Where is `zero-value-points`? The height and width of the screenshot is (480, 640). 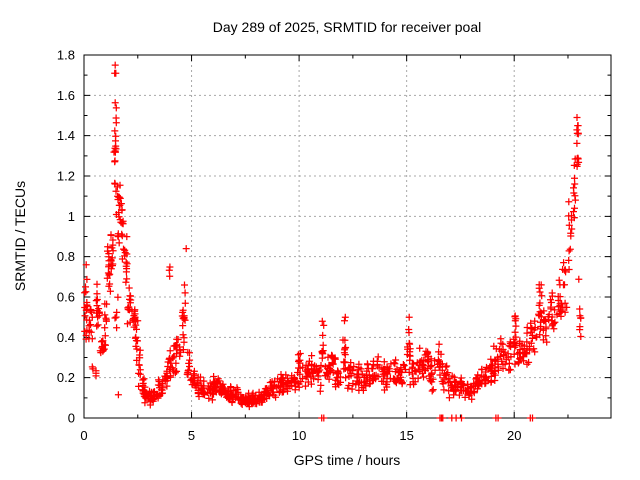
zero-value-points is located at coordinates (427, 418).